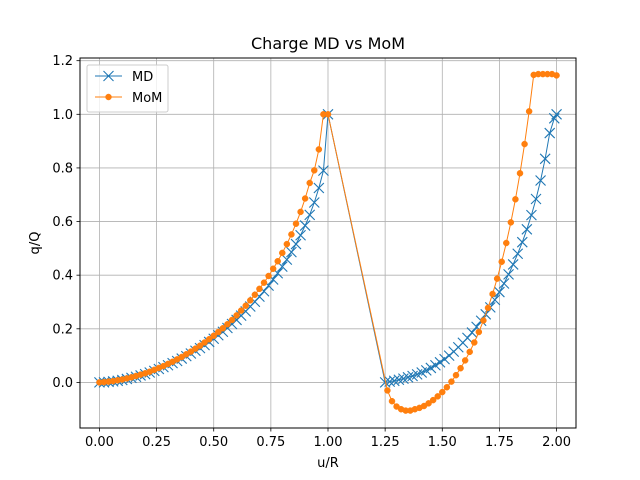 This screenshot has width=640, height=480. What do you see at coordinates (270, 442) in the screenshot?
I see `x-tick-label: 0.75` at bounding box center [270, 442].